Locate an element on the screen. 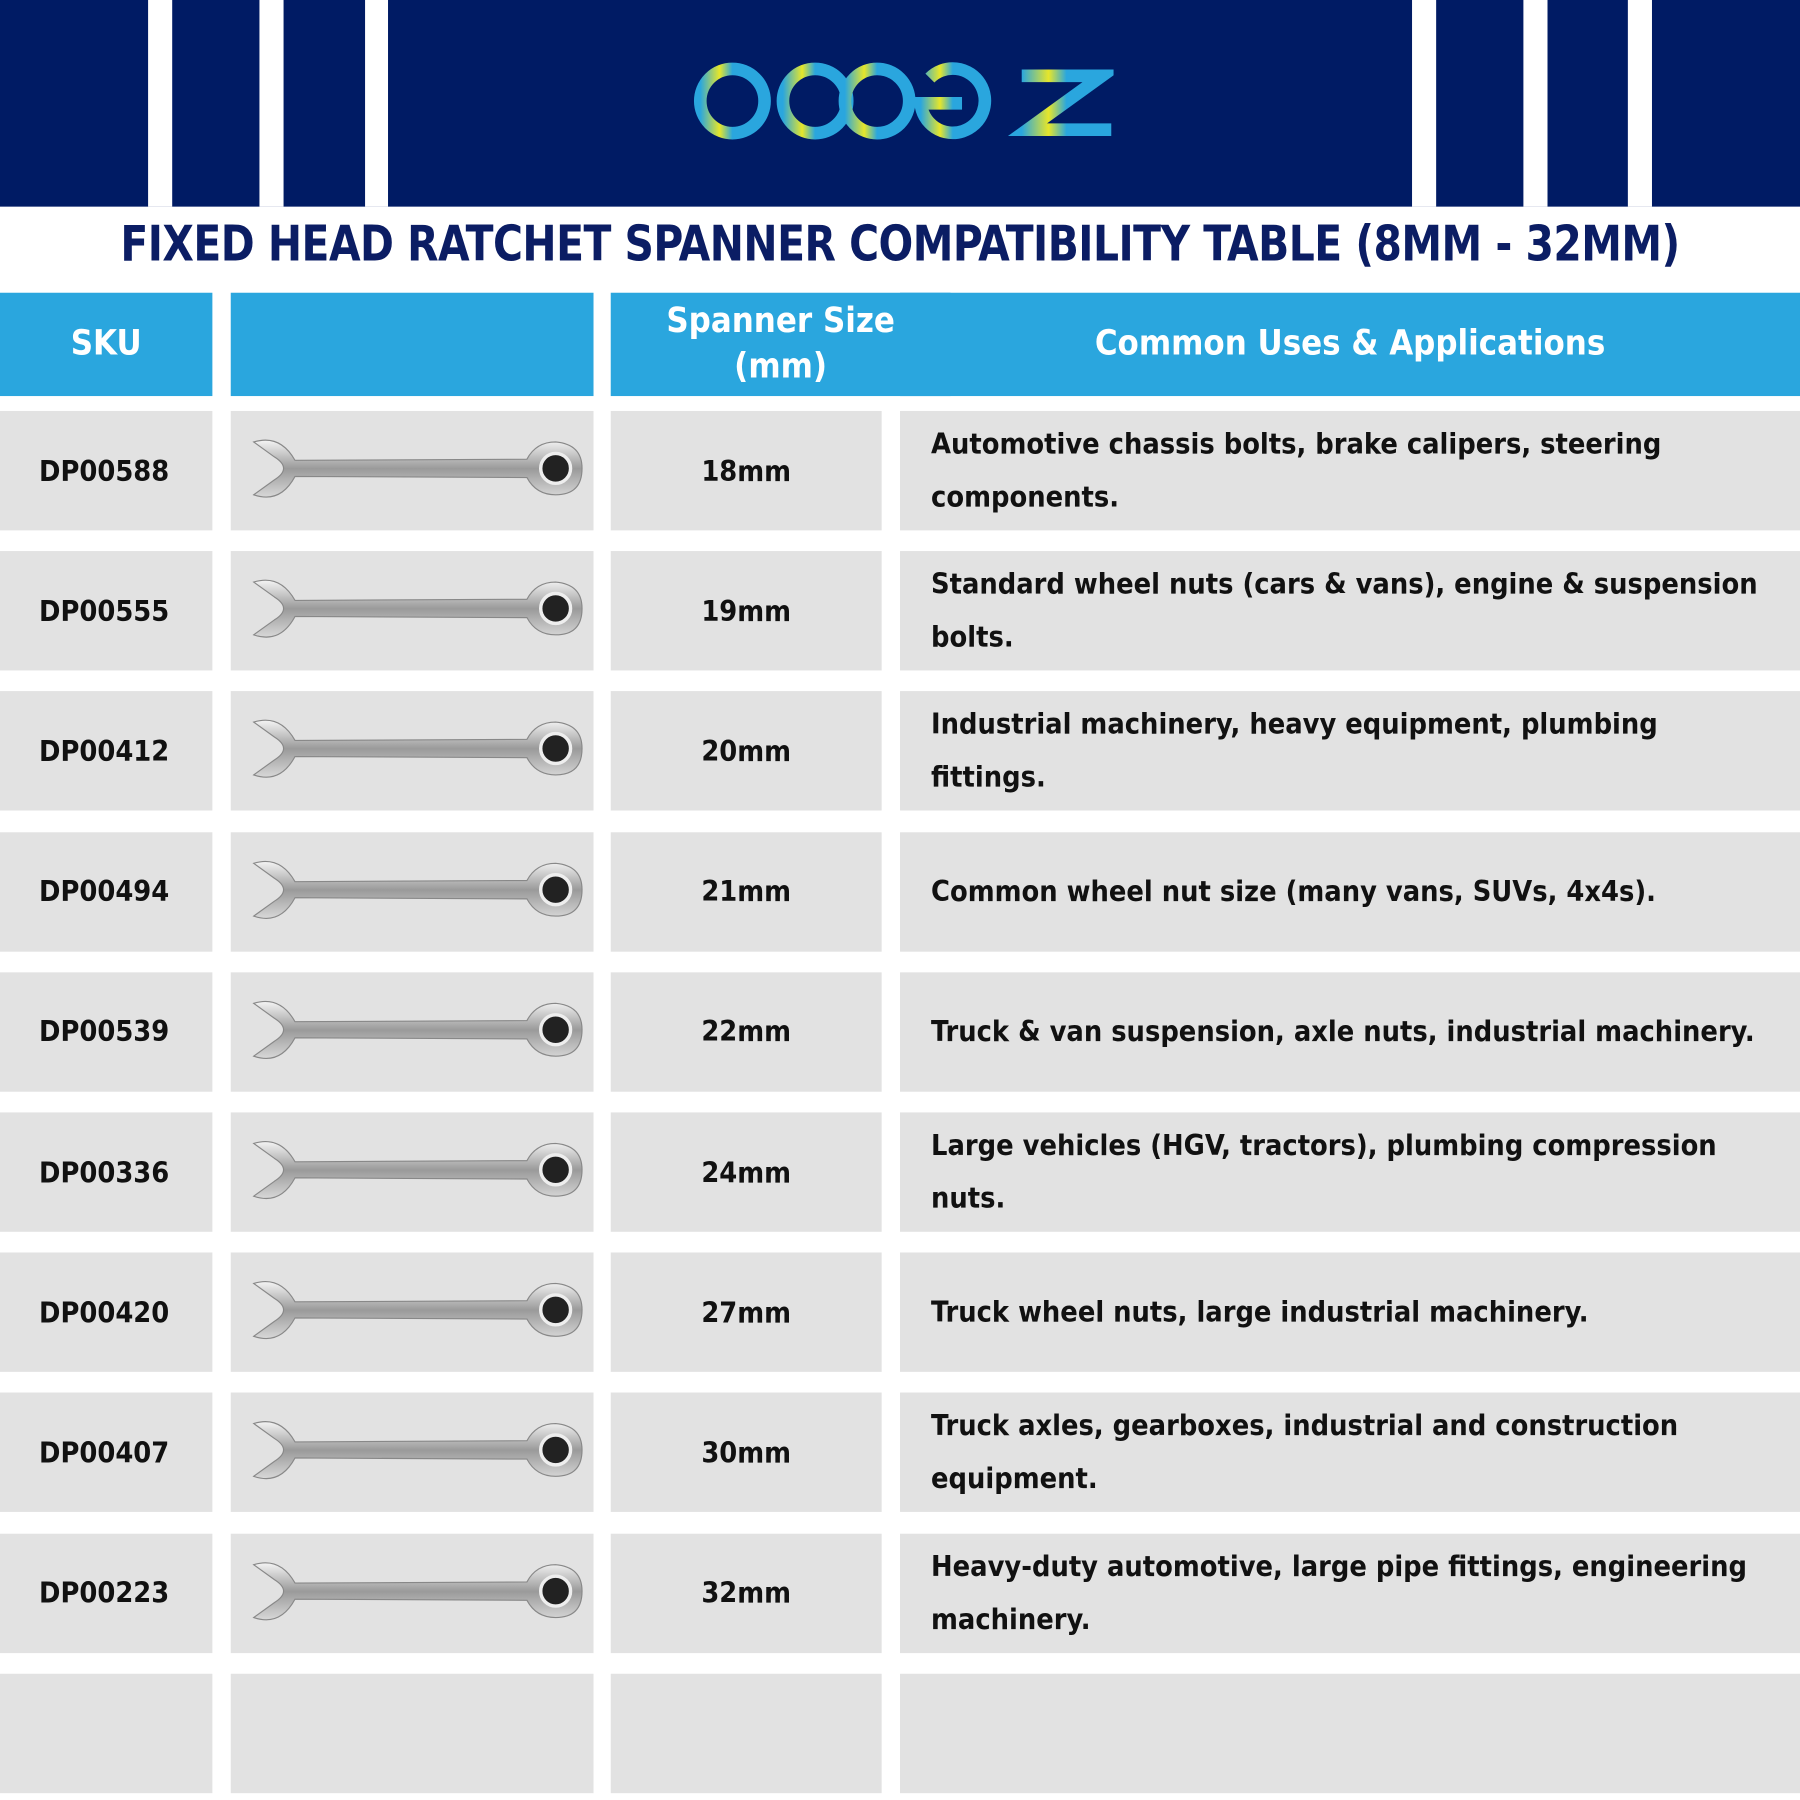 The image size is (1800, 1800). table-cell-size-text: 27mm is located at coordinates (746, 1312).